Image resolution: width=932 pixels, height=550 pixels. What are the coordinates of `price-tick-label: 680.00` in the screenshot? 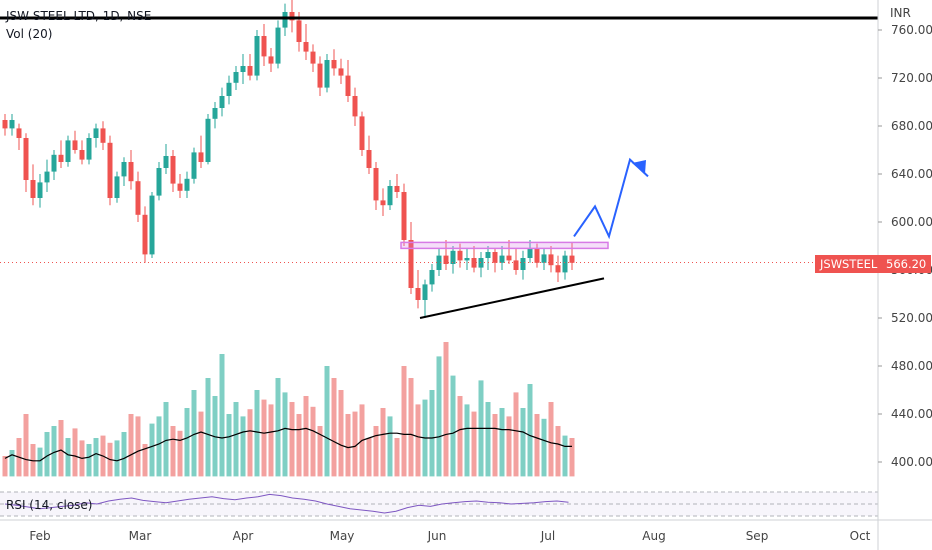 It's located at (911, 126).